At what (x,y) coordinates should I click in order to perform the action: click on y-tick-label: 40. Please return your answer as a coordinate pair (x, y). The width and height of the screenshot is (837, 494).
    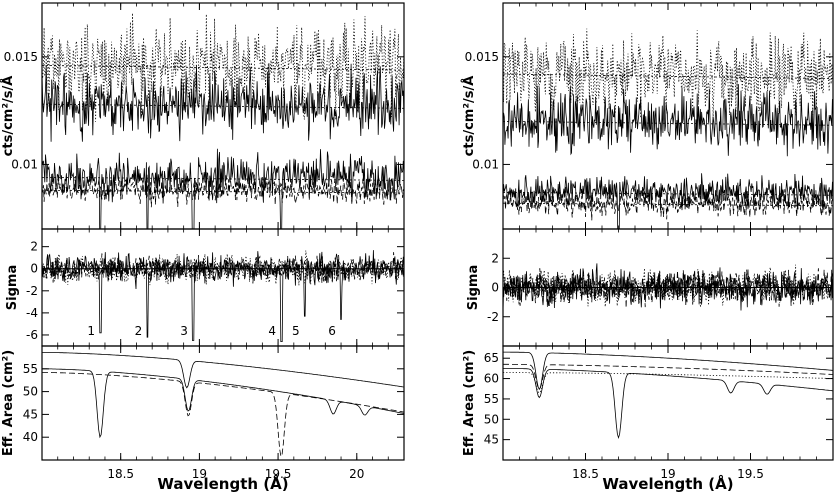
    Looking at the image, I should click on (30, 437).